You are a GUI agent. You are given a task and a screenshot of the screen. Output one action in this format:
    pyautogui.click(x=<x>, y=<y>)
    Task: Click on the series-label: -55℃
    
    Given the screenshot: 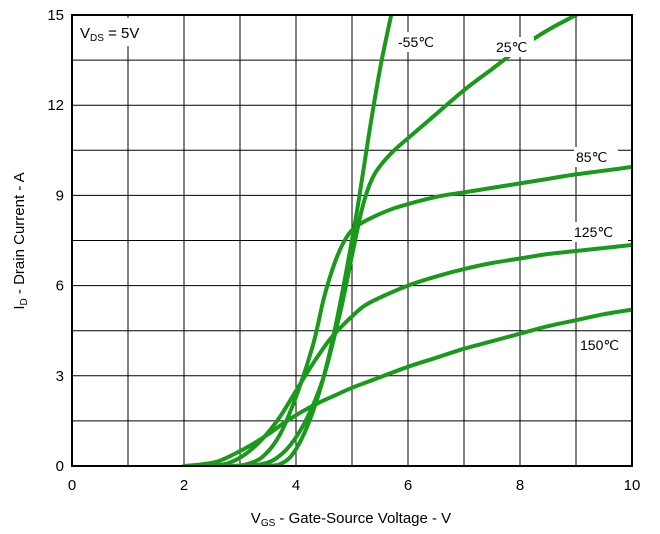 What is the action you would take?
    pyautogui.click(x=416, y=42)
    